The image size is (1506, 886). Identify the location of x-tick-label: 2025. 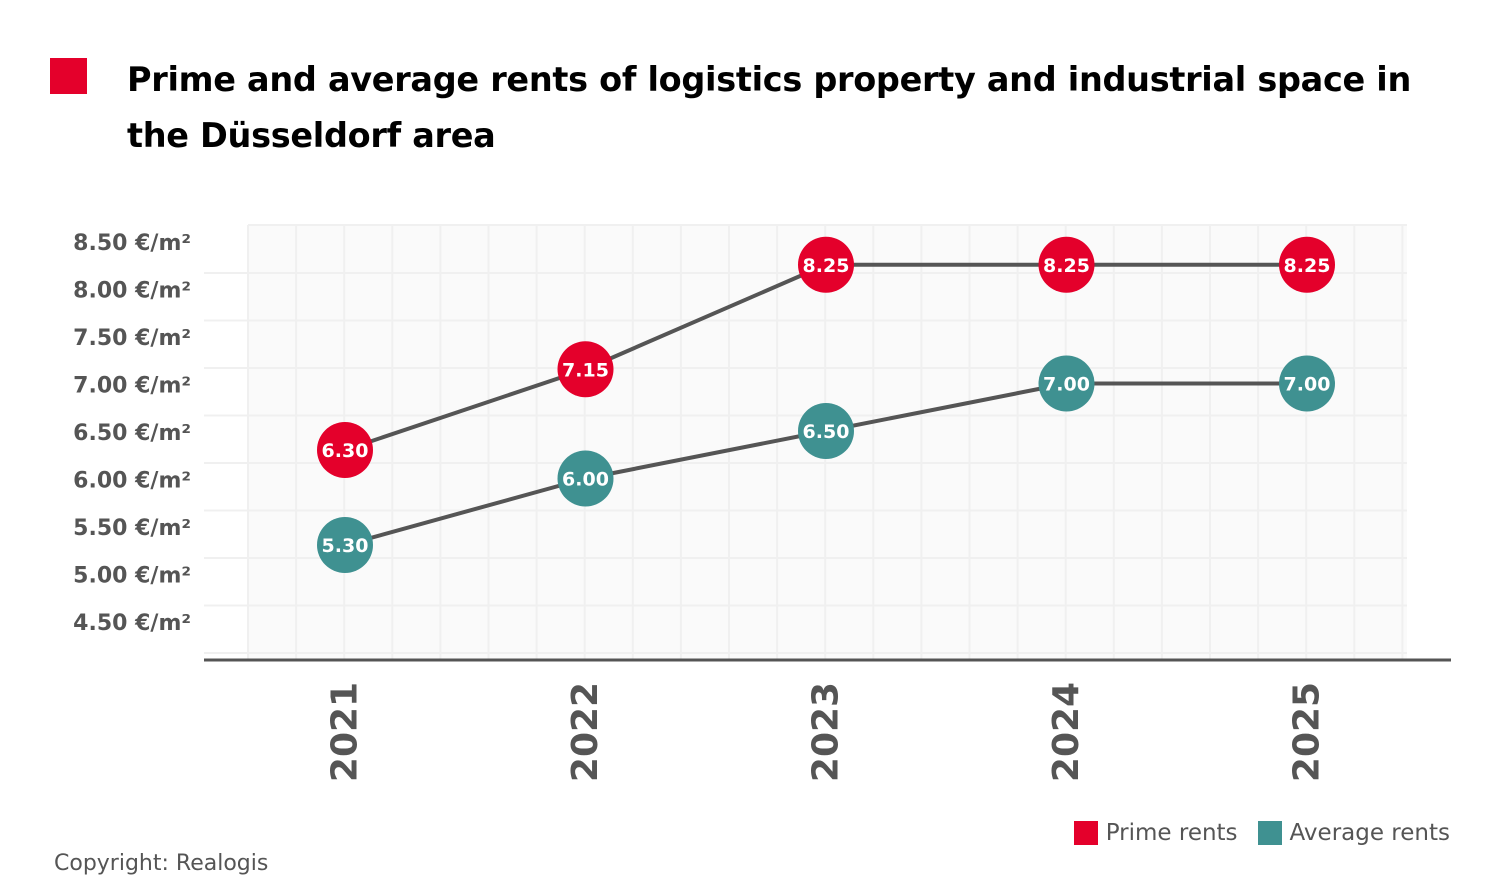
(1307, 732).